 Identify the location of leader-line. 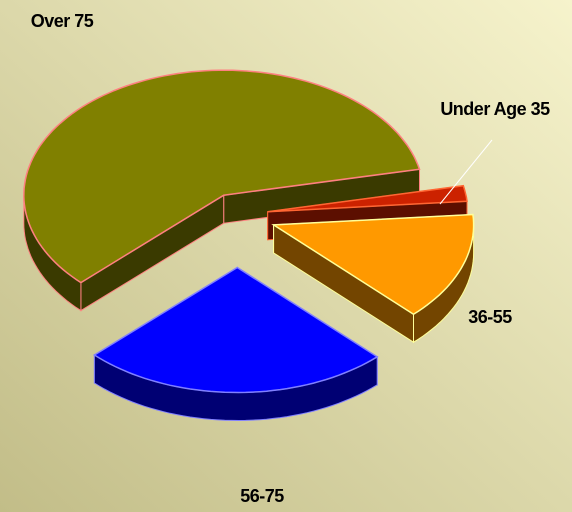
(466, 172).